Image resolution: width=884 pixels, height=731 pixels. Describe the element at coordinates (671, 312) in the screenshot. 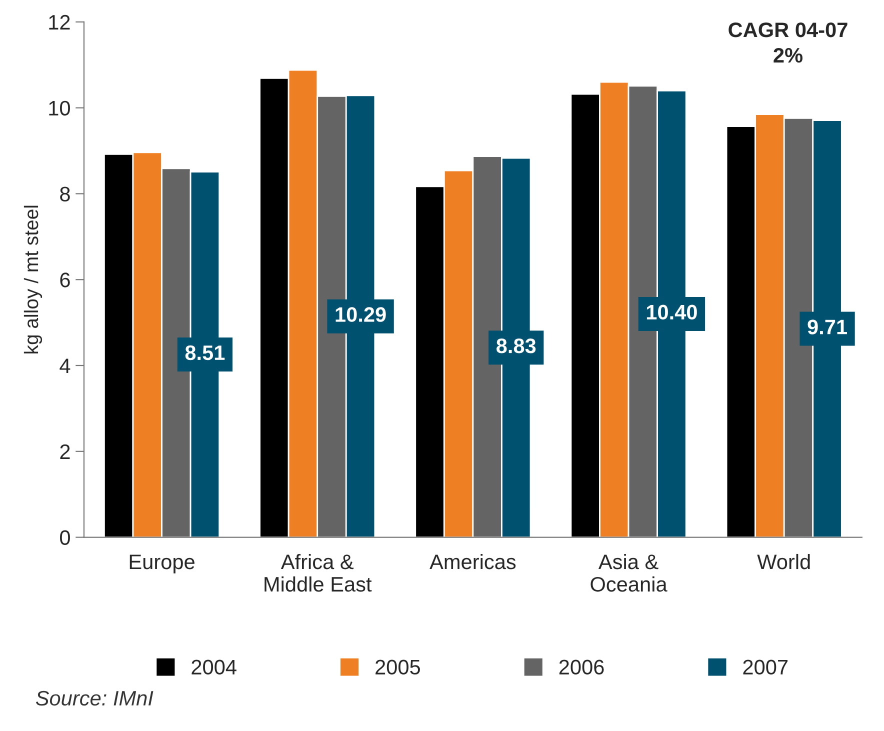

I see `data-label: 10.40` at that location.